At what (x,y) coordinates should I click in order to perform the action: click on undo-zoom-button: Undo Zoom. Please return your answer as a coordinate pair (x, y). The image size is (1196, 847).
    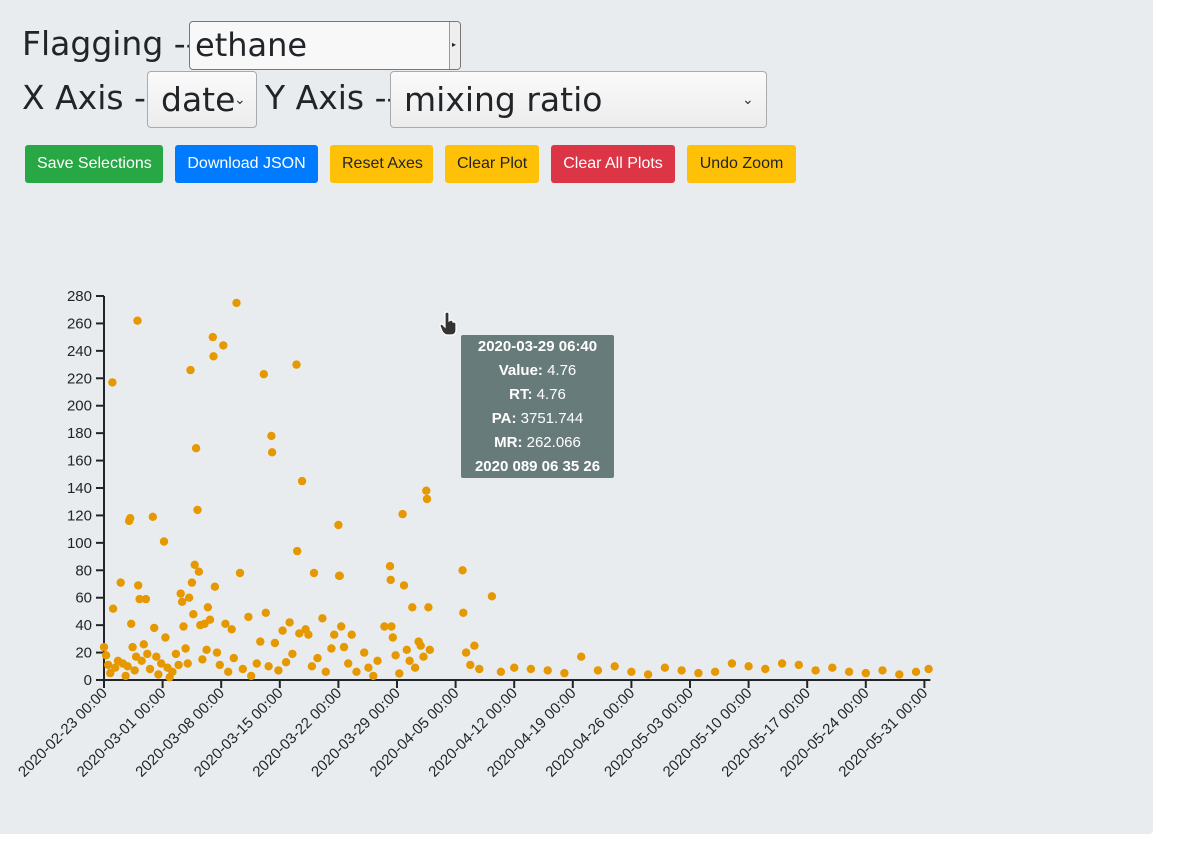
    Looking at the image, I should click on (741, 164).